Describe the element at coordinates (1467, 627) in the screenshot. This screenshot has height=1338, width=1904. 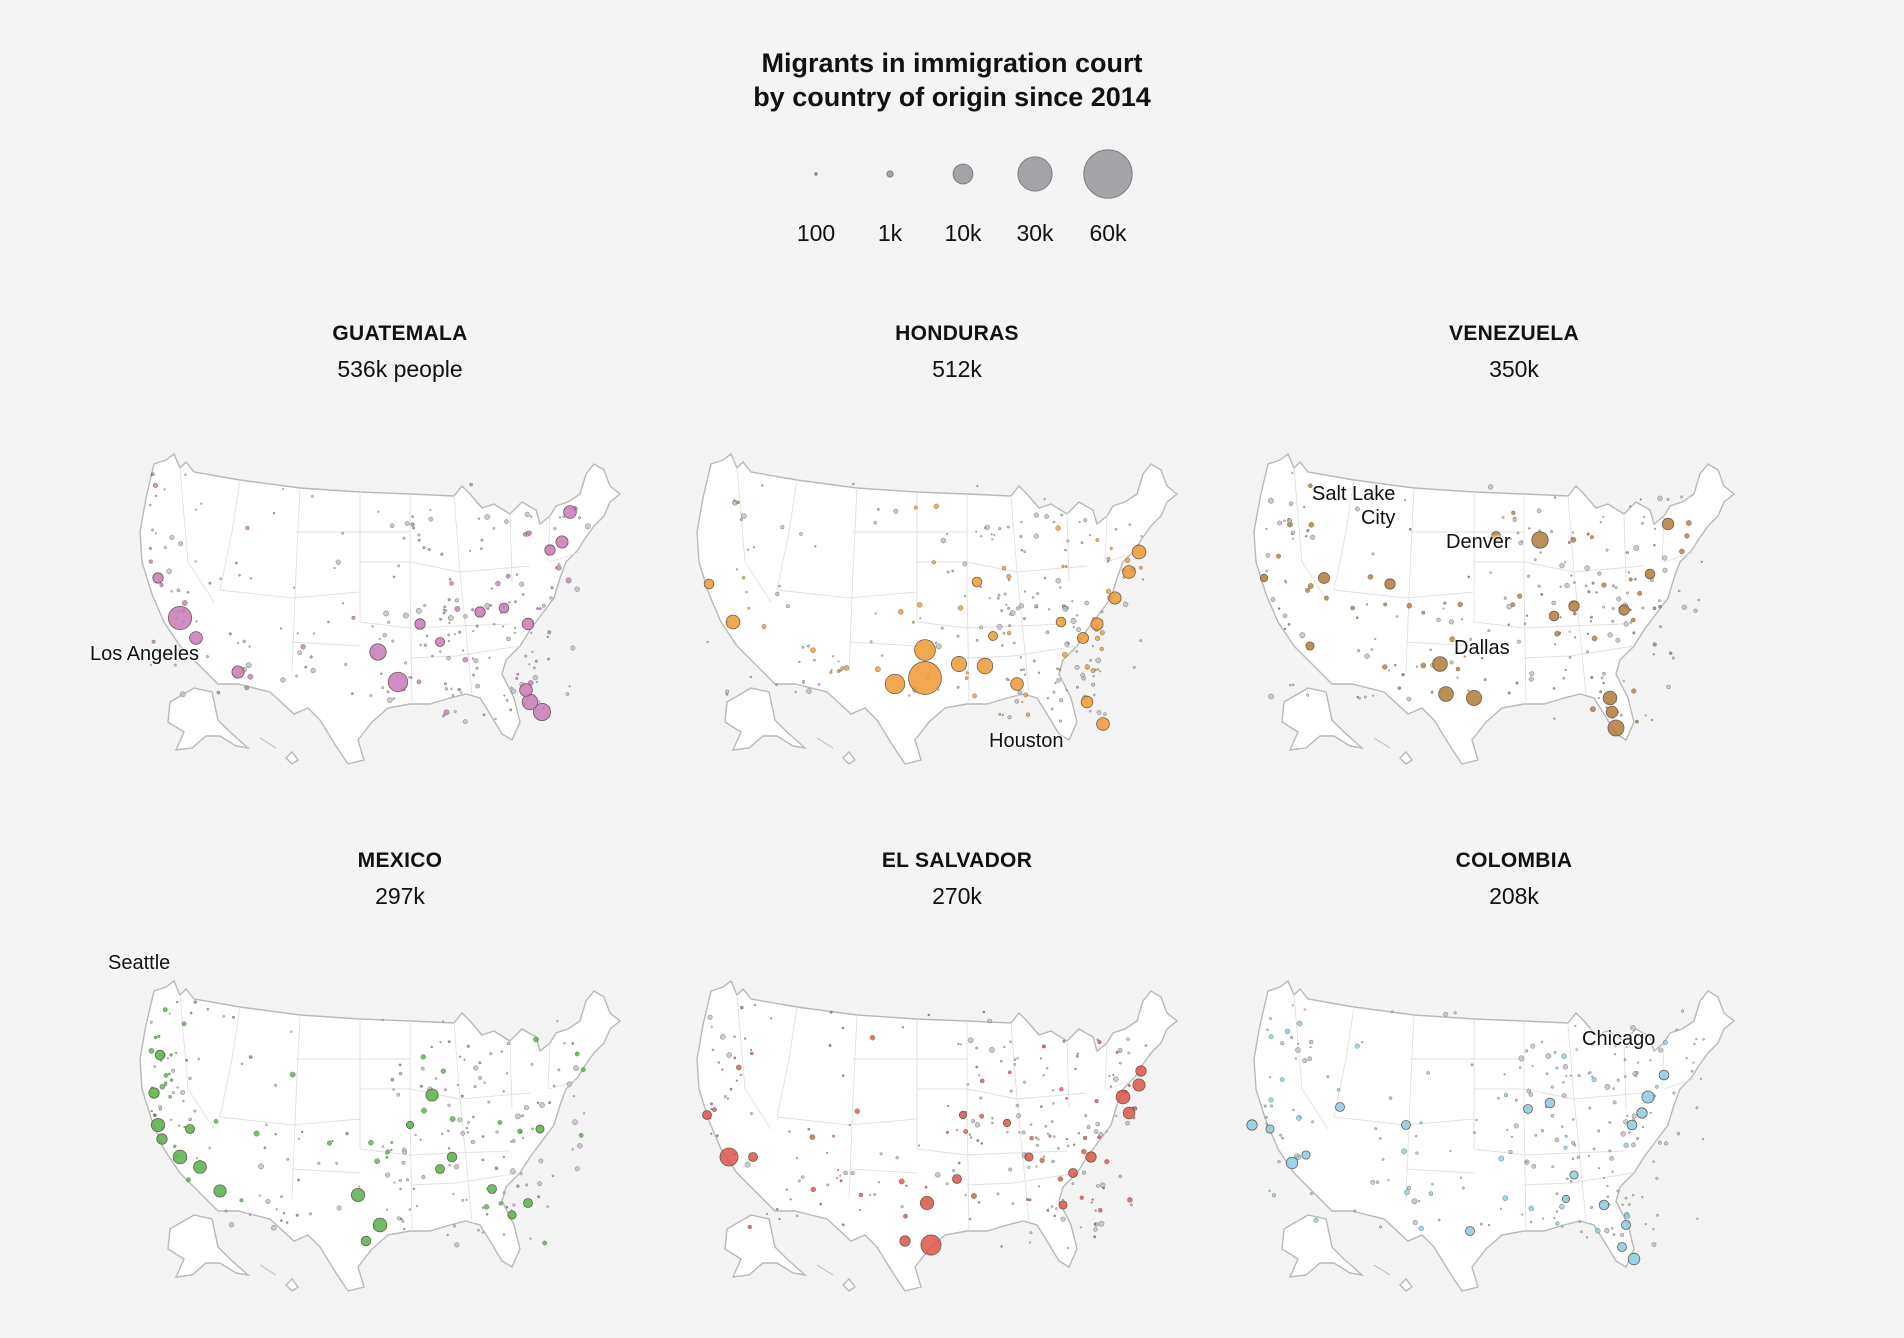
I see `large-bubbles` at that location.